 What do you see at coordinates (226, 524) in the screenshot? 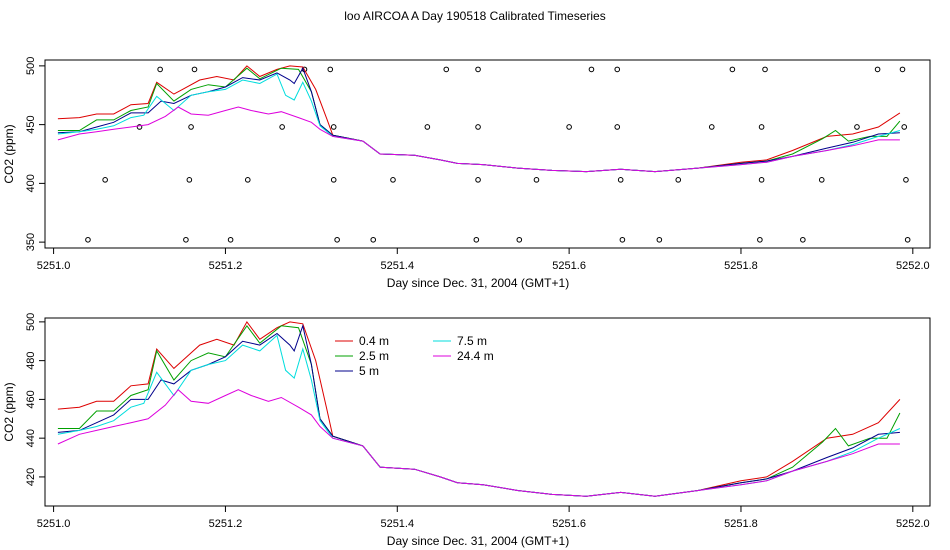
I see `bottom-x-tick-label-1: 5251.2` at bounding box center [226, 524].